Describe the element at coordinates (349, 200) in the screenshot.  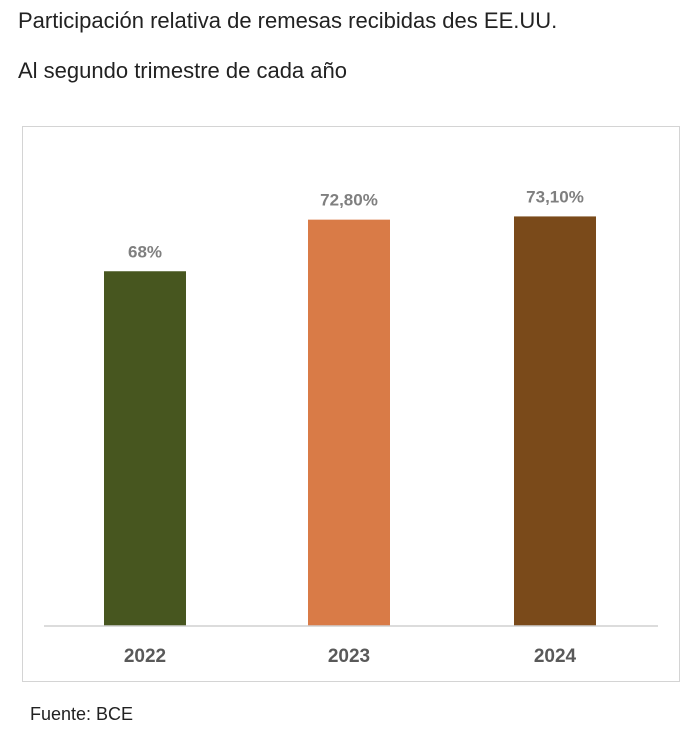
I see `data-label-2023: 72,80%` at that location.